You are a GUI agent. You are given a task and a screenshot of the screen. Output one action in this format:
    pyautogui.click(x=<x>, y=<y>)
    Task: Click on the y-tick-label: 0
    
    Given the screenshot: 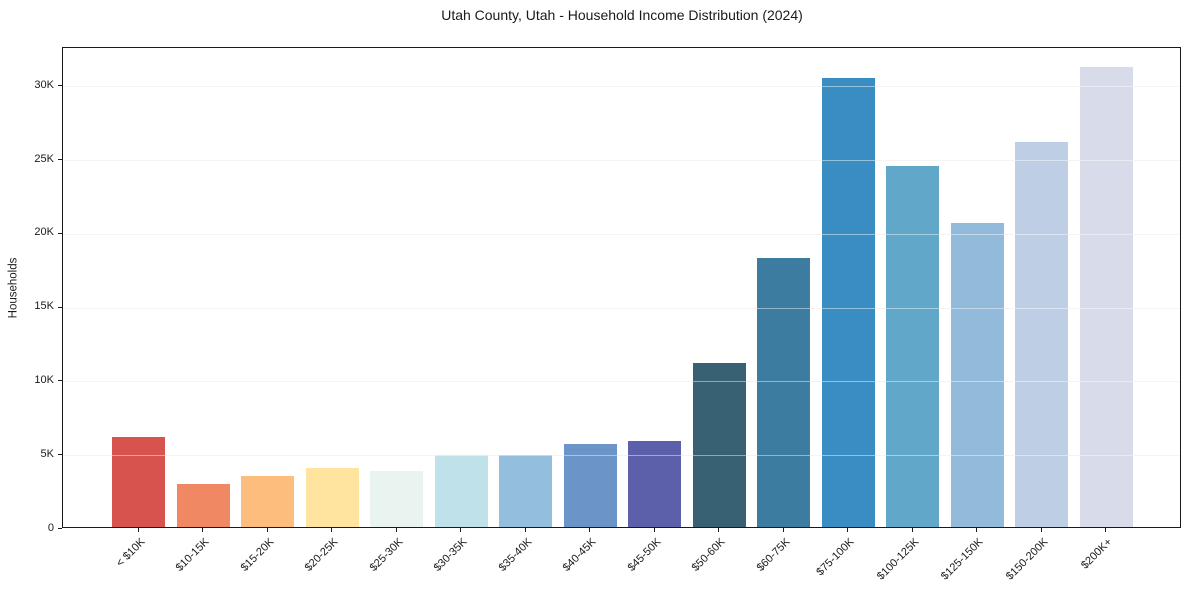 What is the action you would take?
    pyautogui.click(x=50, y=527)
    